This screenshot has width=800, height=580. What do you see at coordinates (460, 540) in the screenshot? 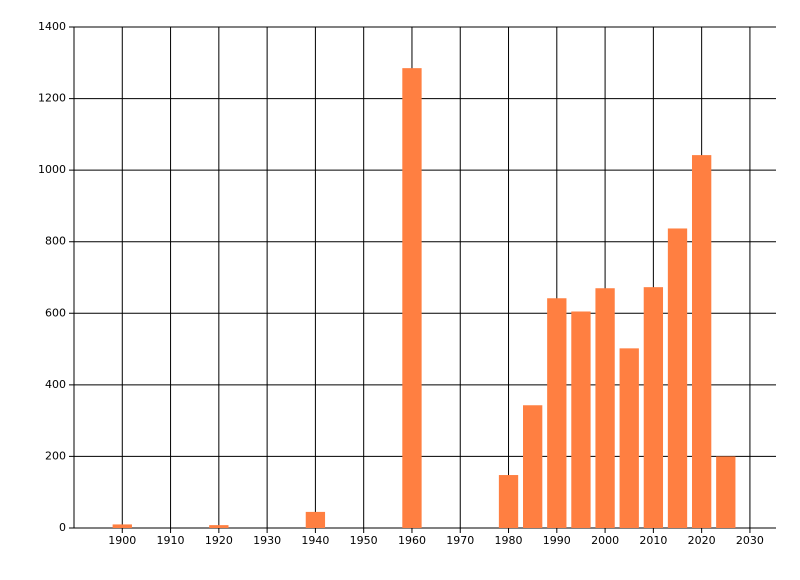
I see `x-tick-label: 1970` at bounding box center [460, 540].